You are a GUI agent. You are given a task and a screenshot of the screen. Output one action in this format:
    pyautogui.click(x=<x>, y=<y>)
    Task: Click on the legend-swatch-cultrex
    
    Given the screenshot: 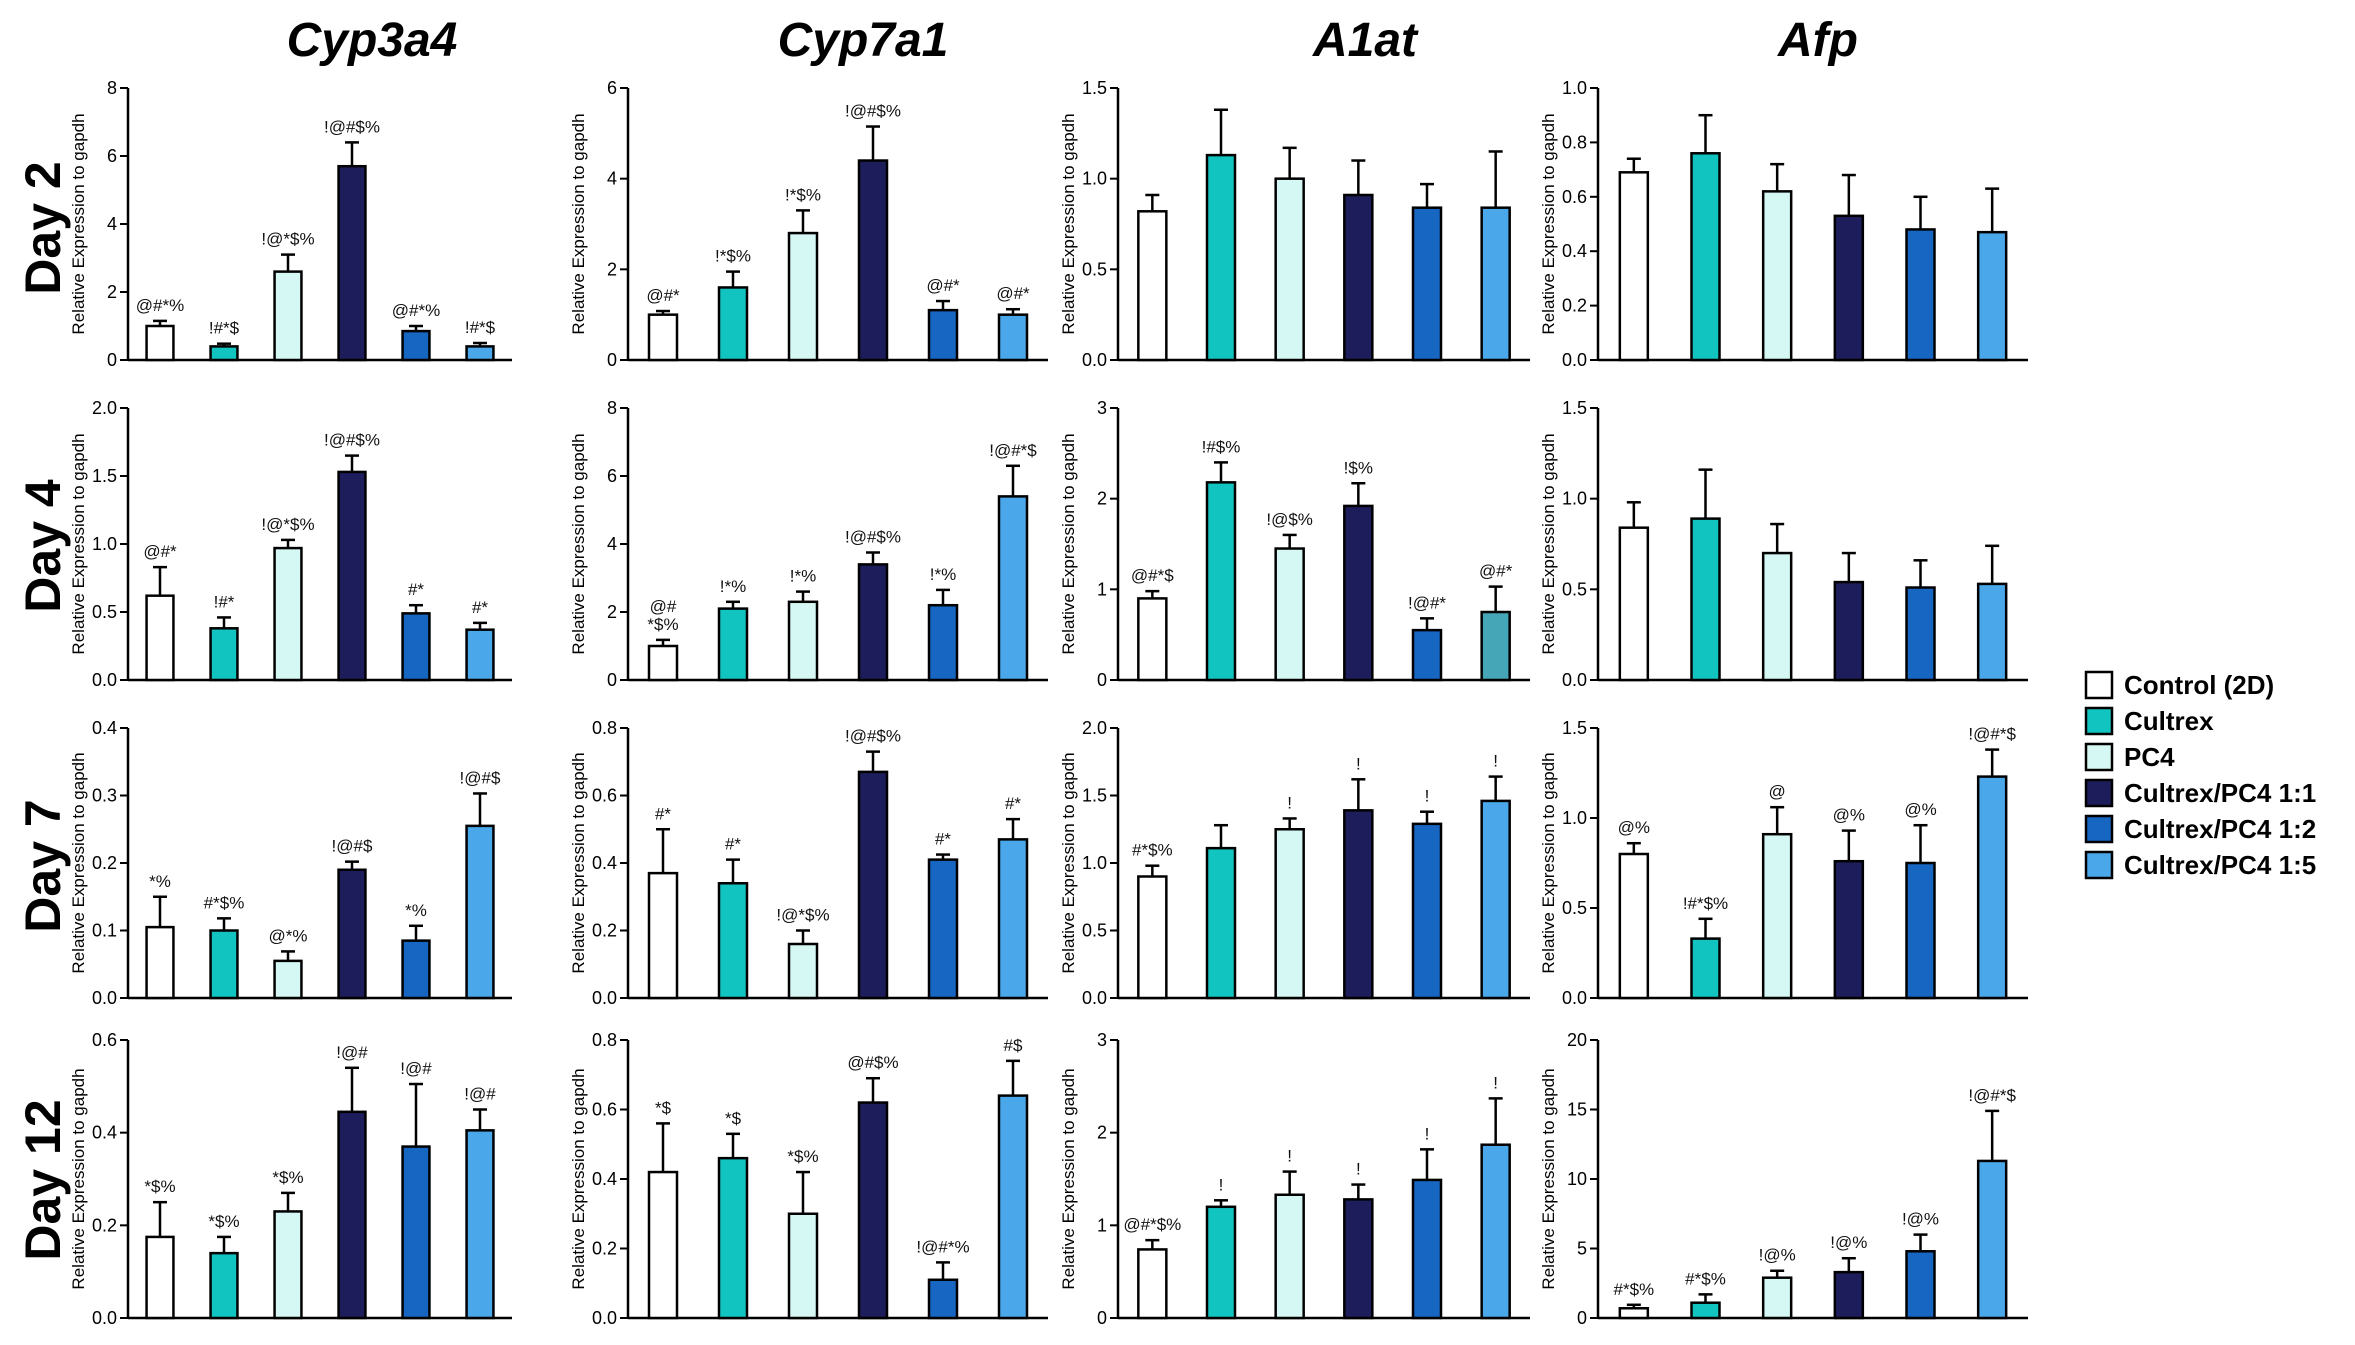 What is the action you would take?
    pyautogui.click(x=2099, y=721)
    